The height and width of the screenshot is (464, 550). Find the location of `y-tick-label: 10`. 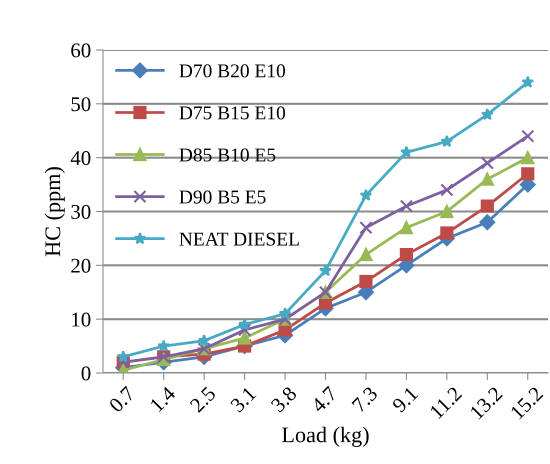

y-tick-label: 10 is located at coordinates (81, 319).